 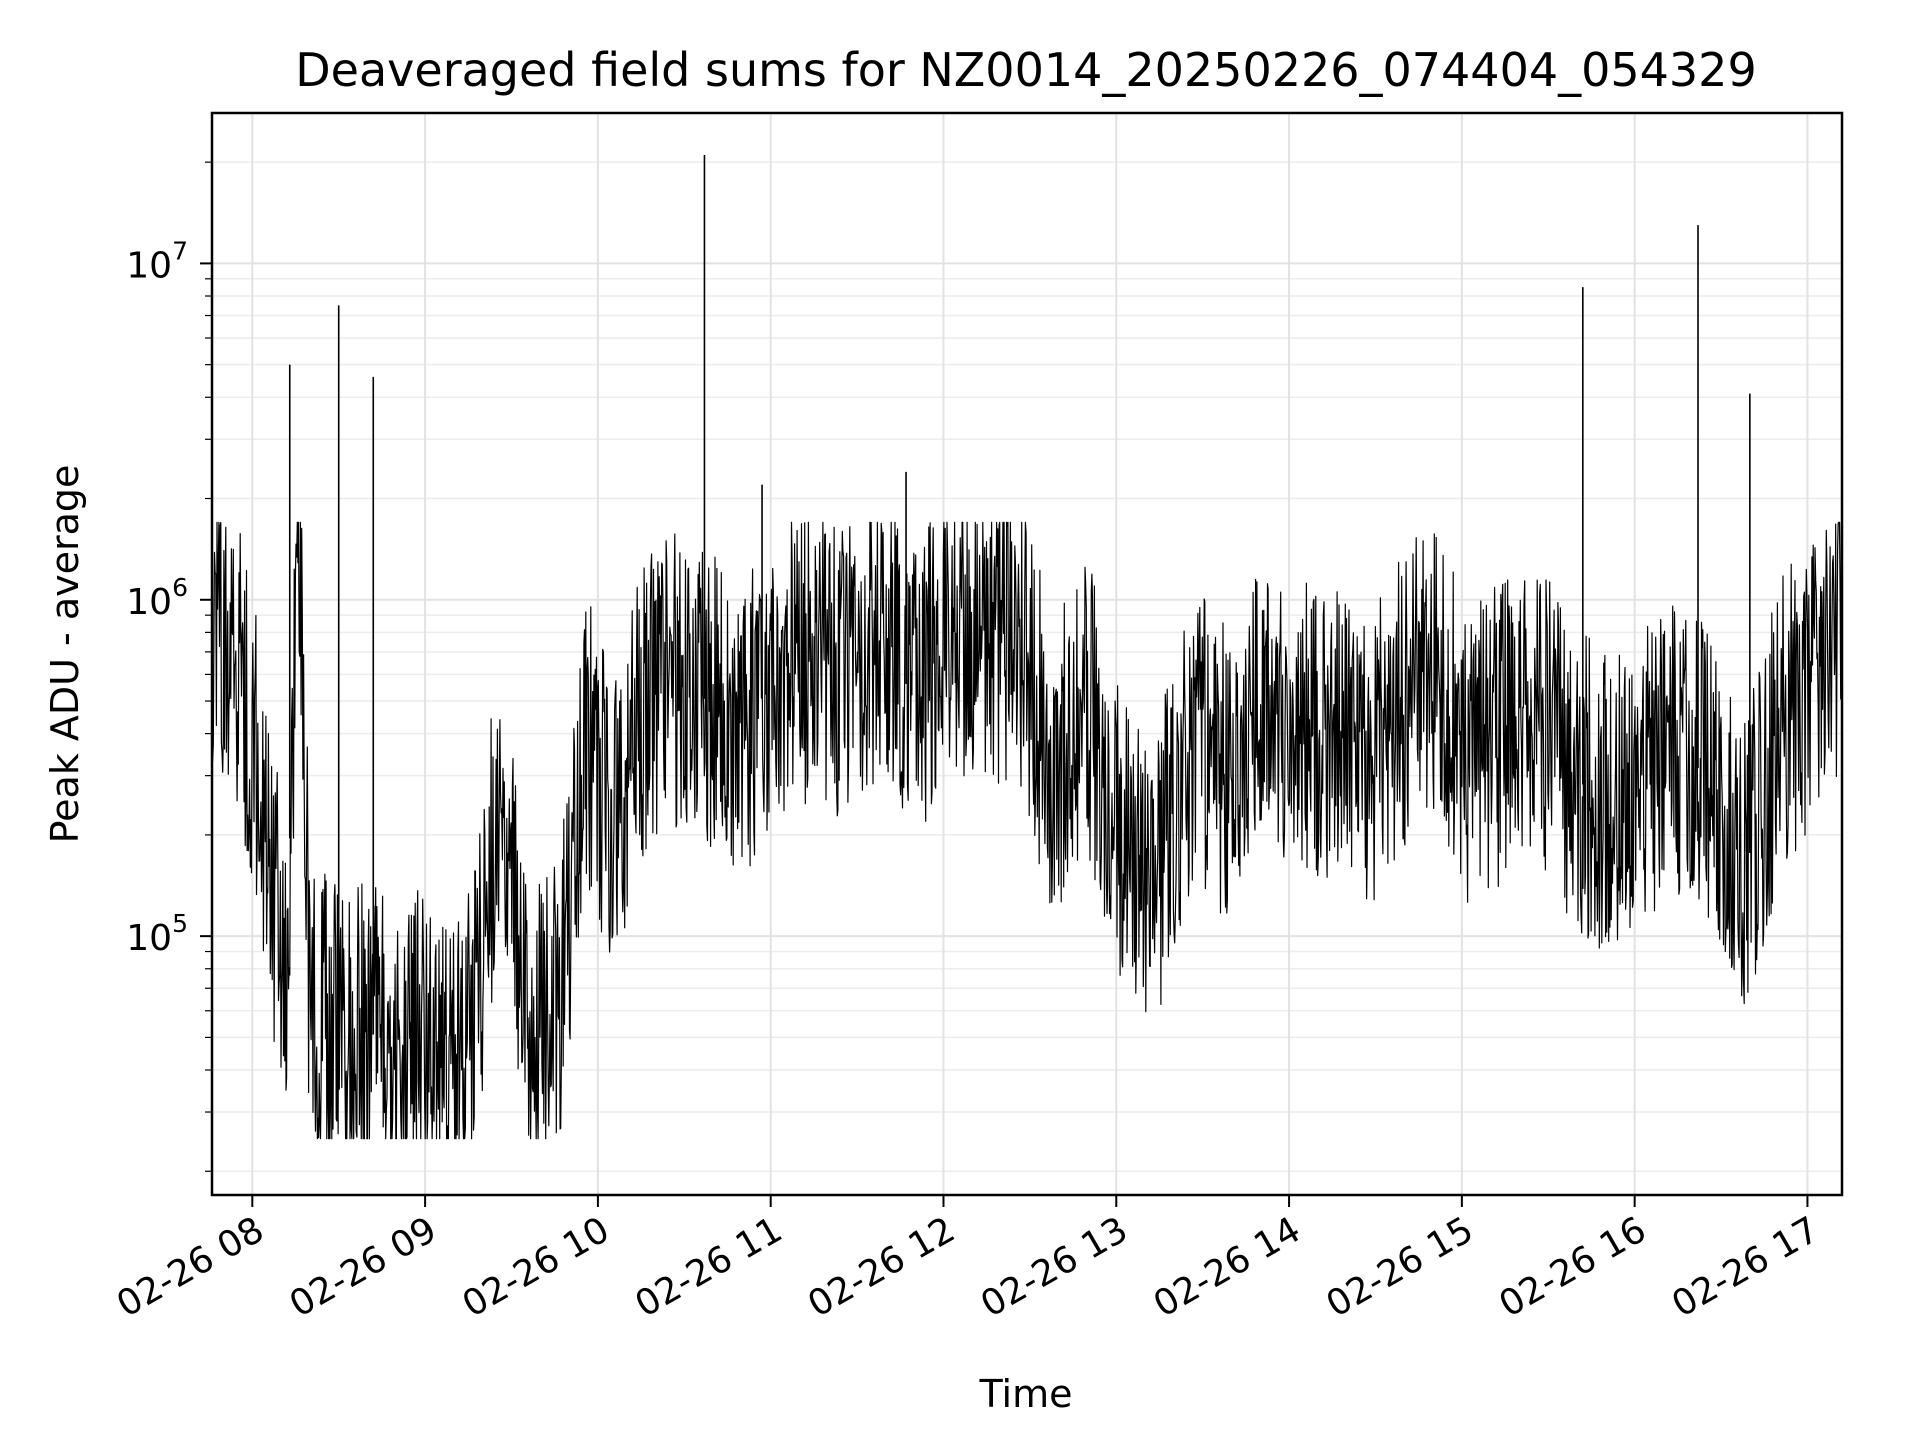 What do you see at coordinates (1026, 1394) in the screenshot?
I see `x-axis-label: Time` at bounding box center [1026, 1394].